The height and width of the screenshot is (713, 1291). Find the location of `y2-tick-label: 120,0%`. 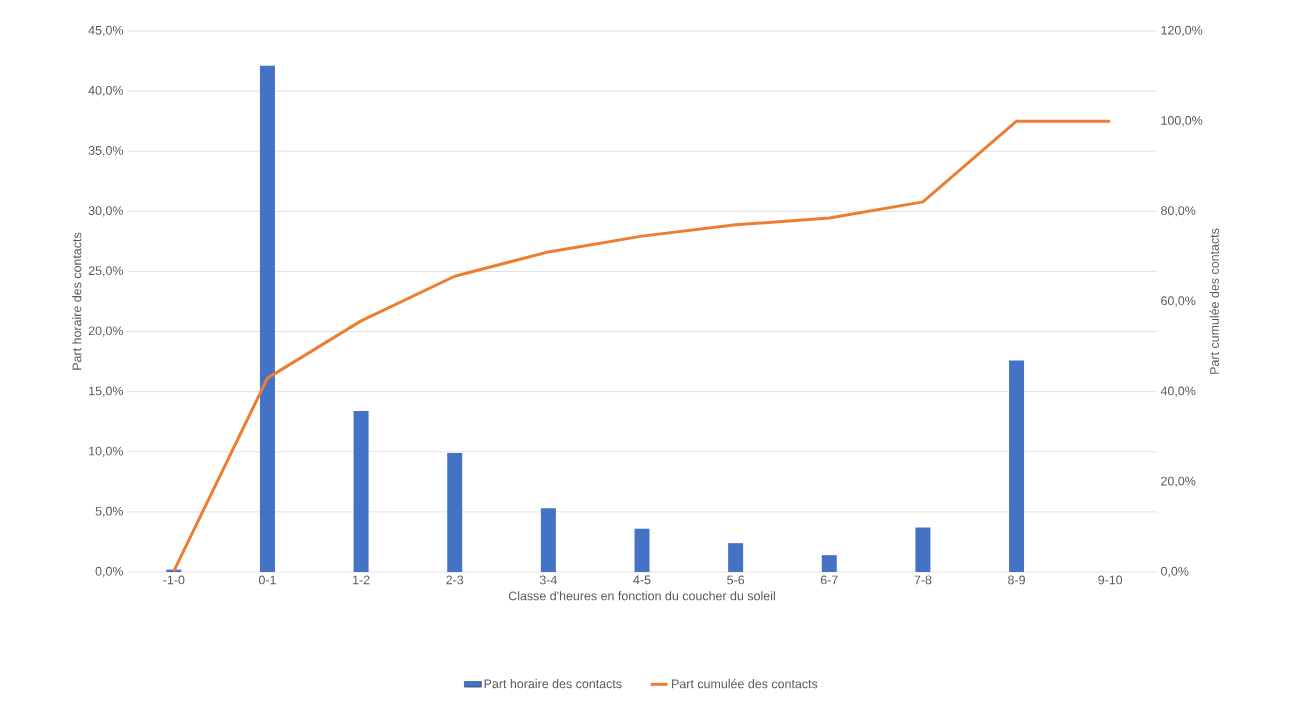

y2-tick-label: 120,0% is located at coordinates (1182, 31).